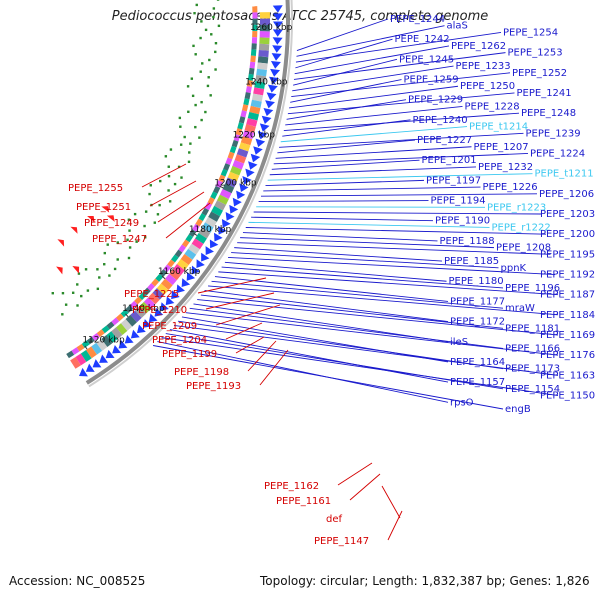 The image size is (600, 600). I want to click on gene-label: PEPE_1240, so click(440, 120).